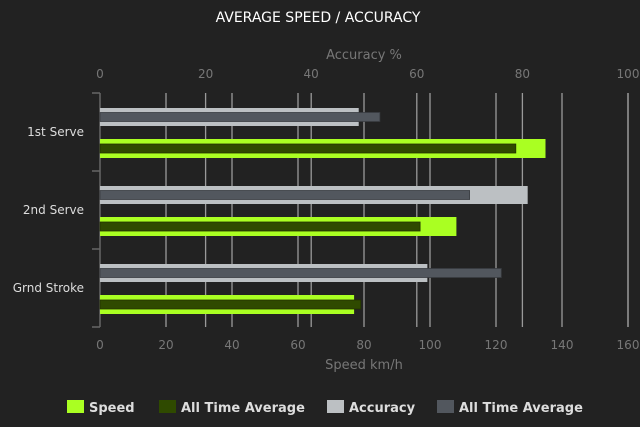 The height and width of the screenshot is (427, 640). I want to click on tick-label-speed: 160, so click(628, 345).